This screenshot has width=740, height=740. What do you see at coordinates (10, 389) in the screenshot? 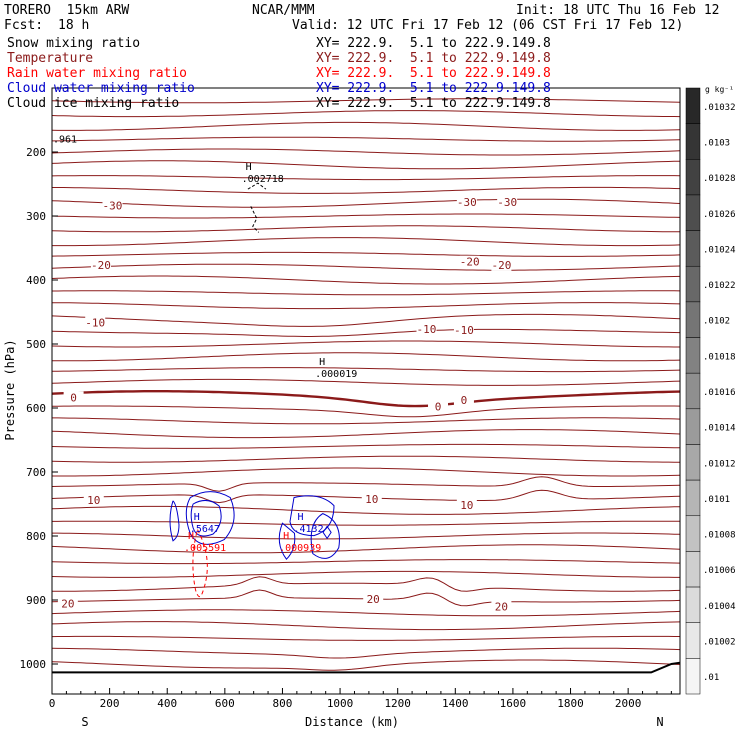
I see `y-axis-label: Pressure (hPa)` at bounding box center [10, 389].